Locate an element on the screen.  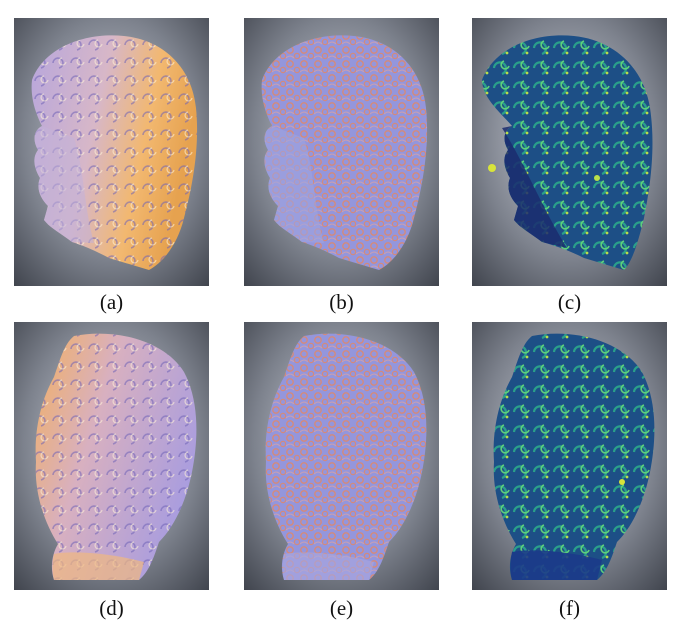
curvature-map-side-image is located at coordinates (341, 152).